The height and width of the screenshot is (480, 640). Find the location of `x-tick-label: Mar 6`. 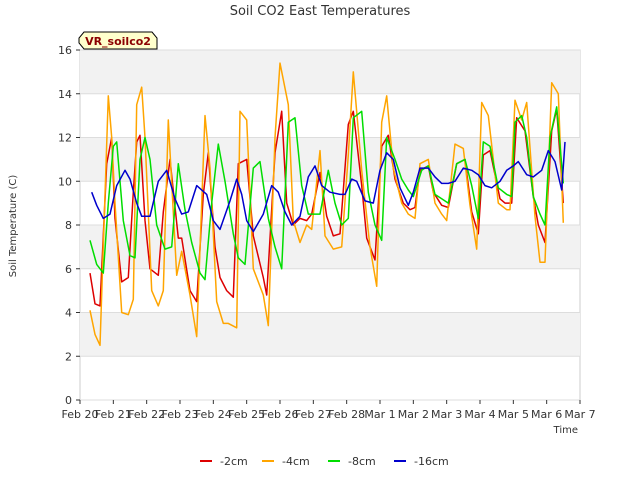

x-tick-label: Mar 6 is located at coordinates (546, 414).